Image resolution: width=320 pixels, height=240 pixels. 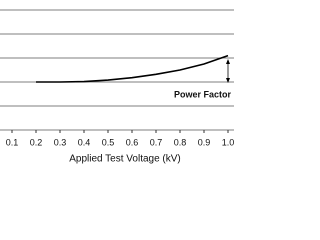 I want to click on line, so click(x=132, y=68).